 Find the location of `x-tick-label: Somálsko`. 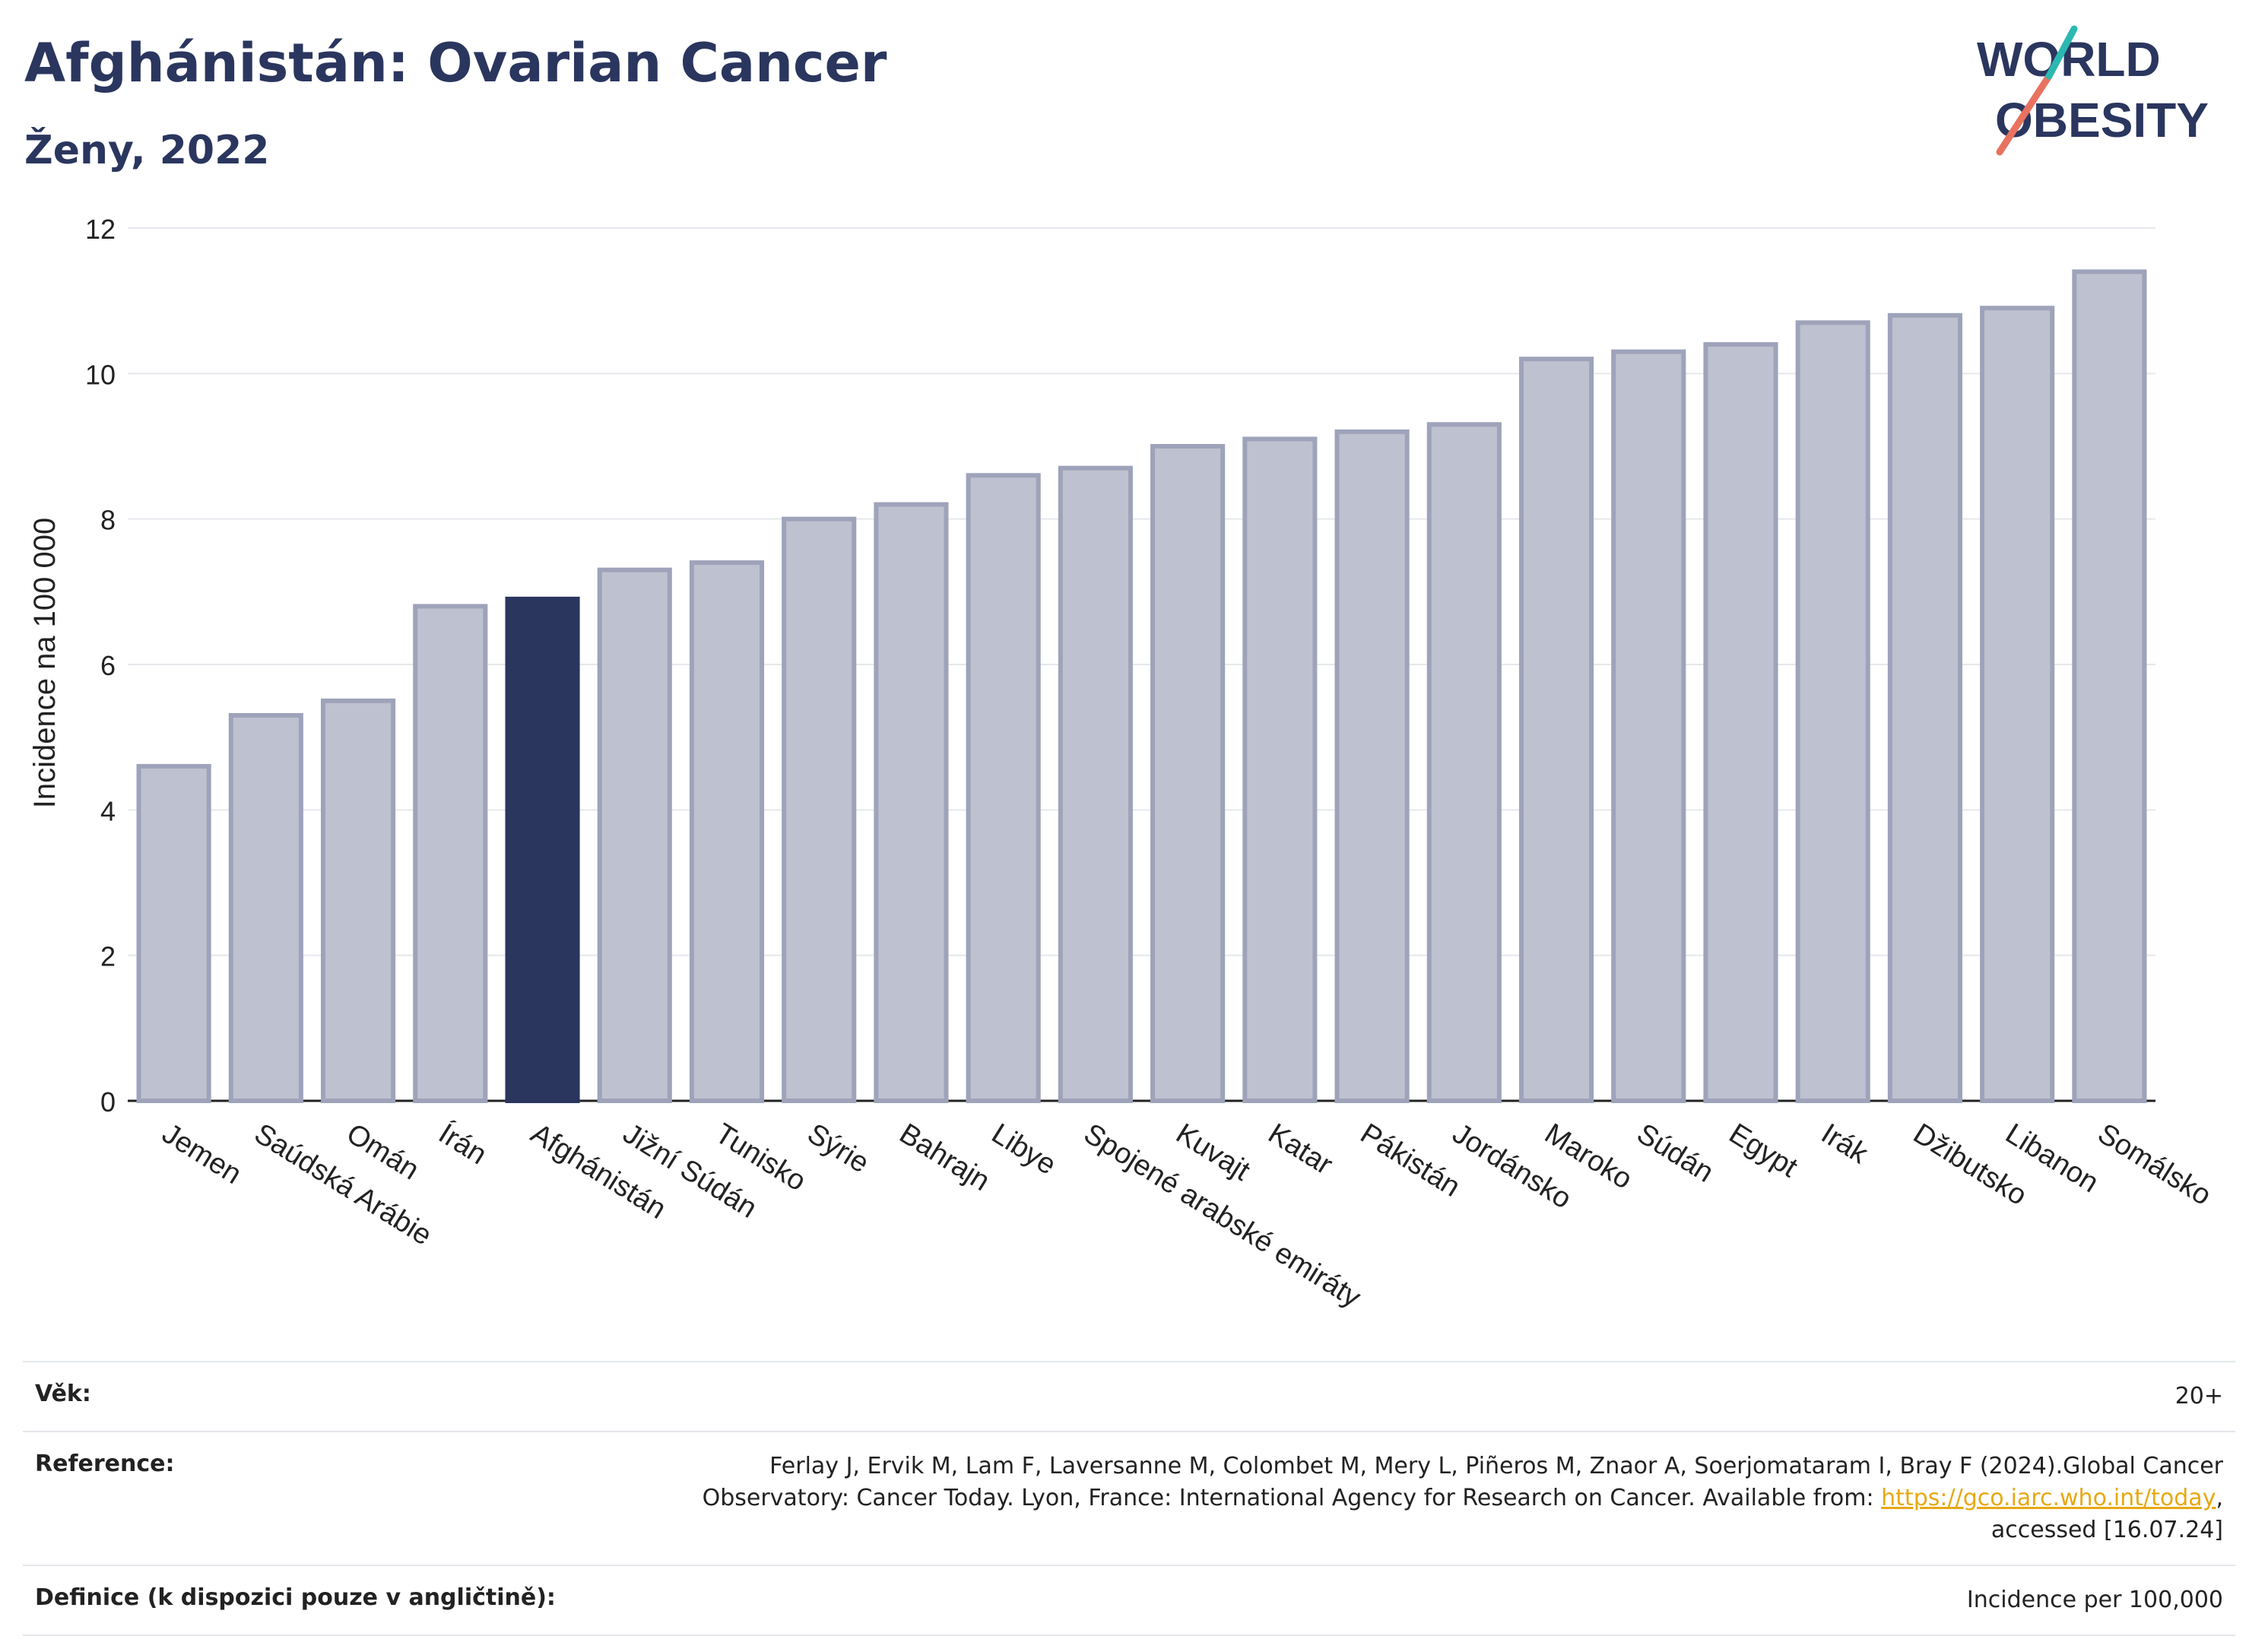

x-tick-label: Somálsko is located at coordinates (2154, 1165).